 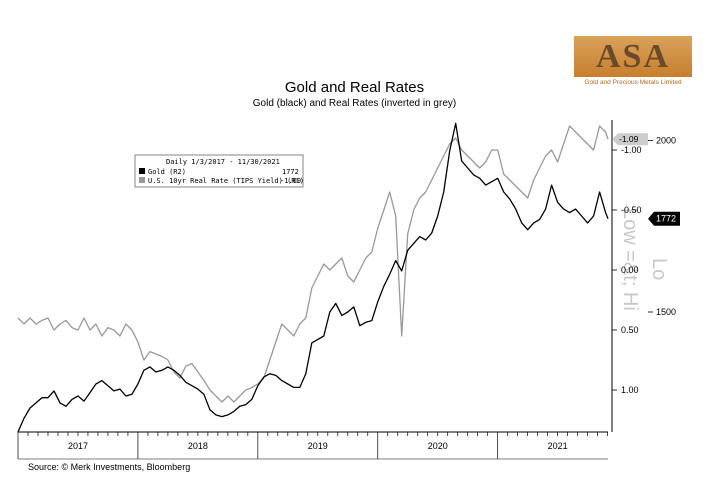 What do you see at coordinates (630, 330) in the screenshot?
I see `r1-tick-label: 0.50` at bounding box center [630, 330].